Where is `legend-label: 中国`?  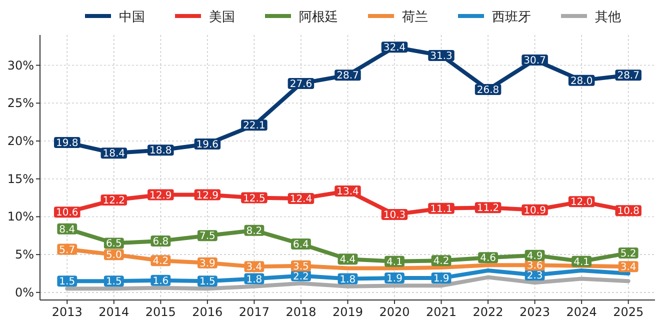
legend-label: 中国 is located at coordinates (132, 17).